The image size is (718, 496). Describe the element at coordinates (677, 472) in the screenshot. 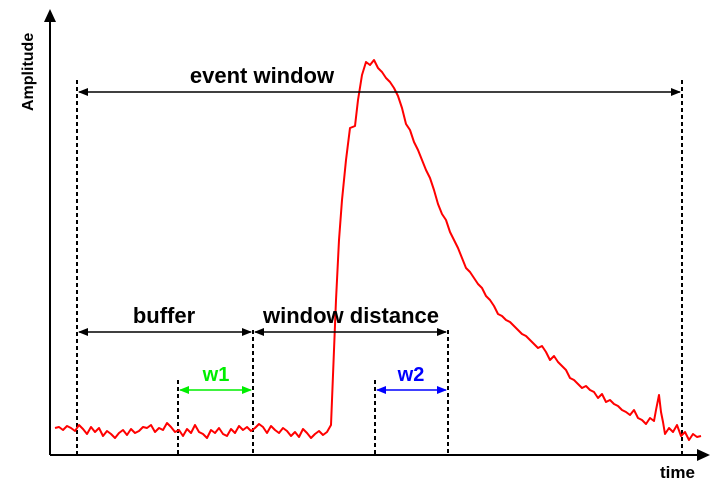

I see `x-axis-label: time` at that location.